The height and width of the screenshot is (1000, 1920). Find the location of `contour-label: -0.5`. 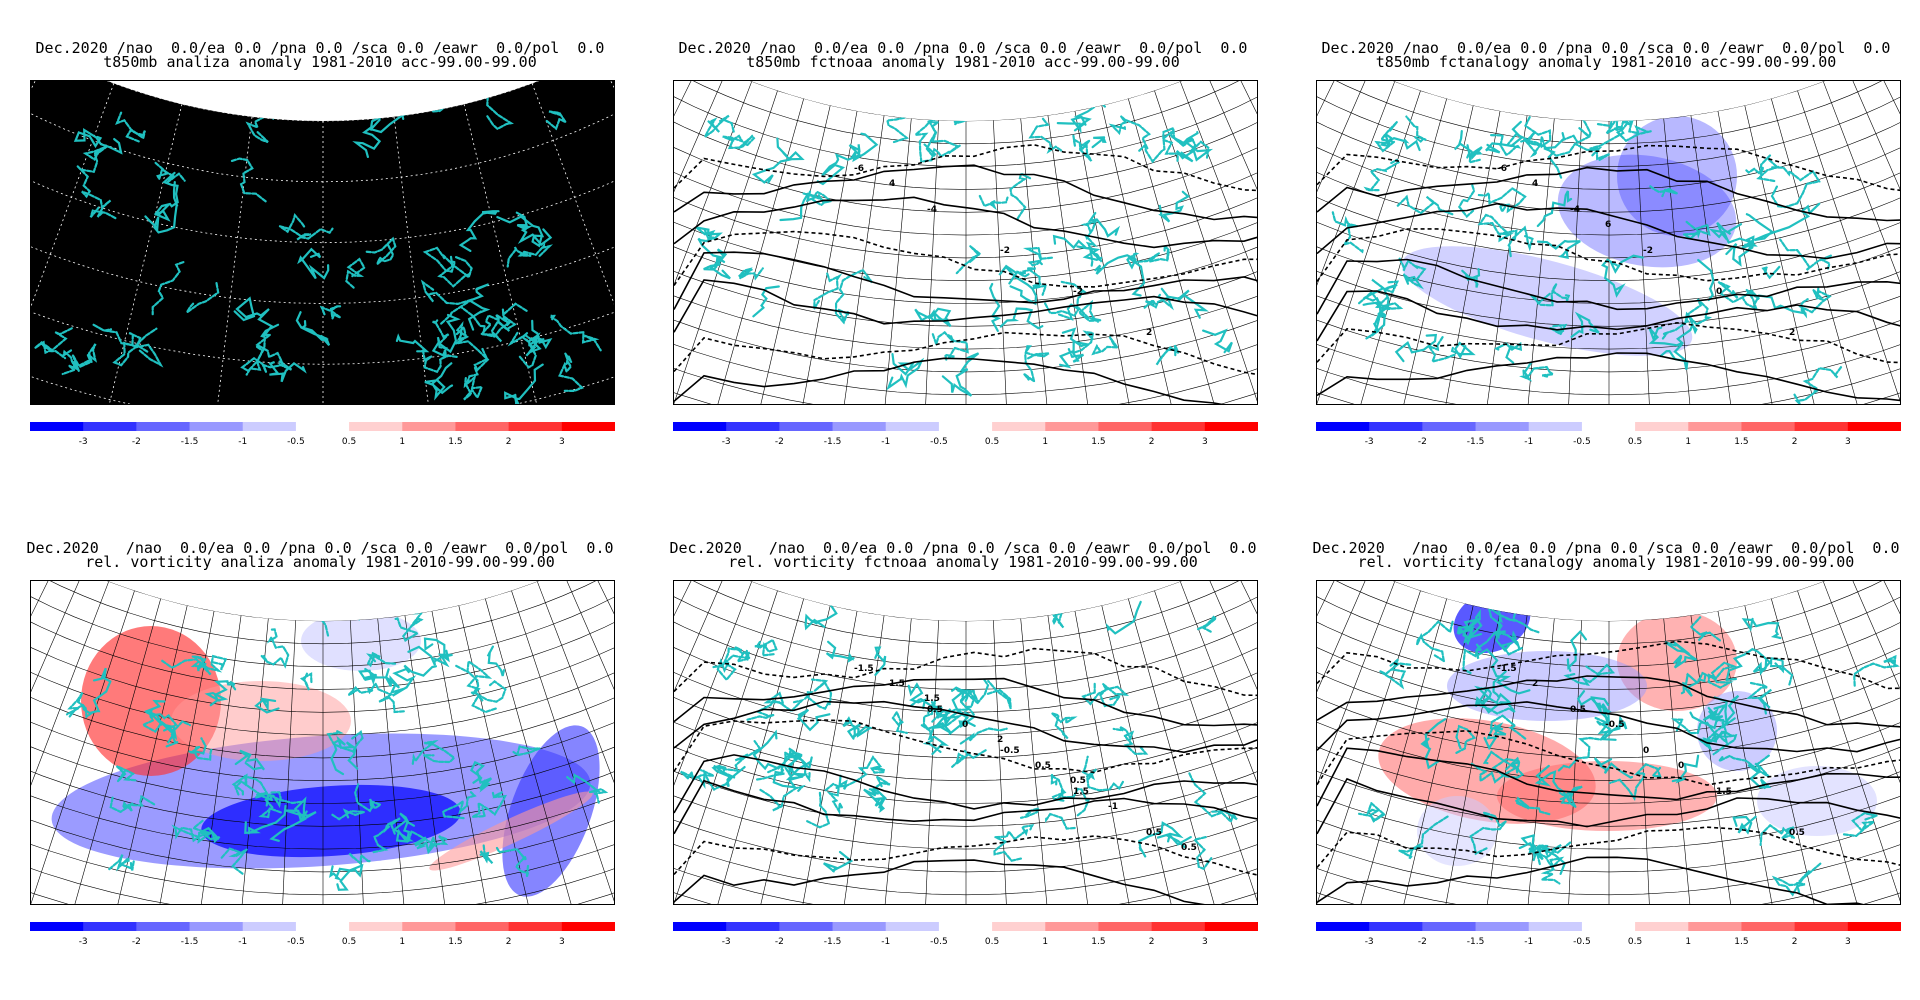

contour-label: -0.5 is located at coordinates (1615, 725).